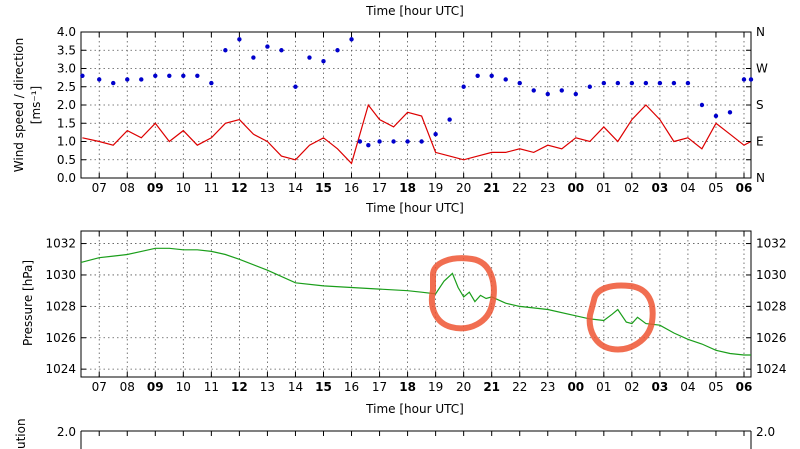 The height and width of the screenshot is (449, 800). Describe the element at coordinates (575, 188) in the screenshot. I see `wind-x-tick-label: 00` at that location.